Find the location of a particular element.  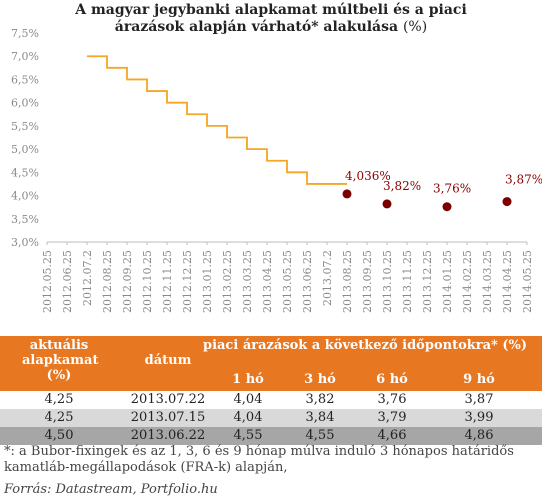

source-note: Forrás: Datastream, Portfolio.hu is located at coordinates (111, 489).